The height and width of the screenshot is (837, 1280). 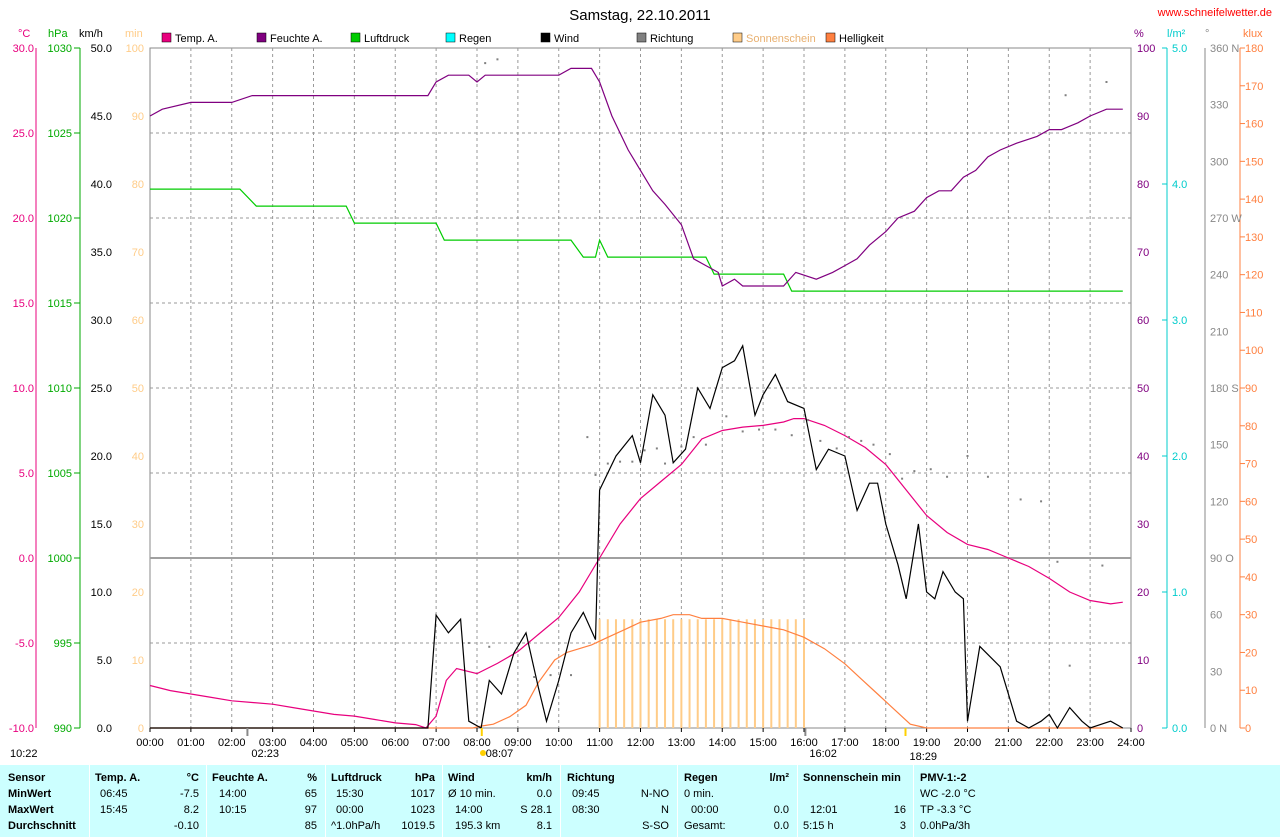 I want to click on tick-time: 17:00, so click(x=845, y=743).